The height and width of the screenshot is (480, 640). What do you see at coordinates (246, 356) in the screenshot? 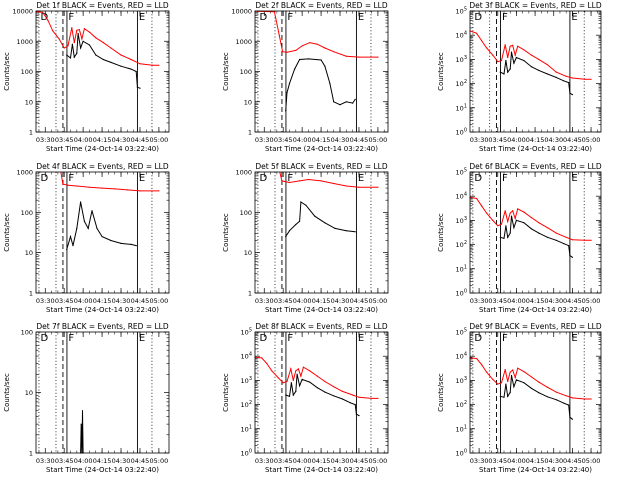
I see `y-tick-label: 10⁴` at bounding box center [246, 356].